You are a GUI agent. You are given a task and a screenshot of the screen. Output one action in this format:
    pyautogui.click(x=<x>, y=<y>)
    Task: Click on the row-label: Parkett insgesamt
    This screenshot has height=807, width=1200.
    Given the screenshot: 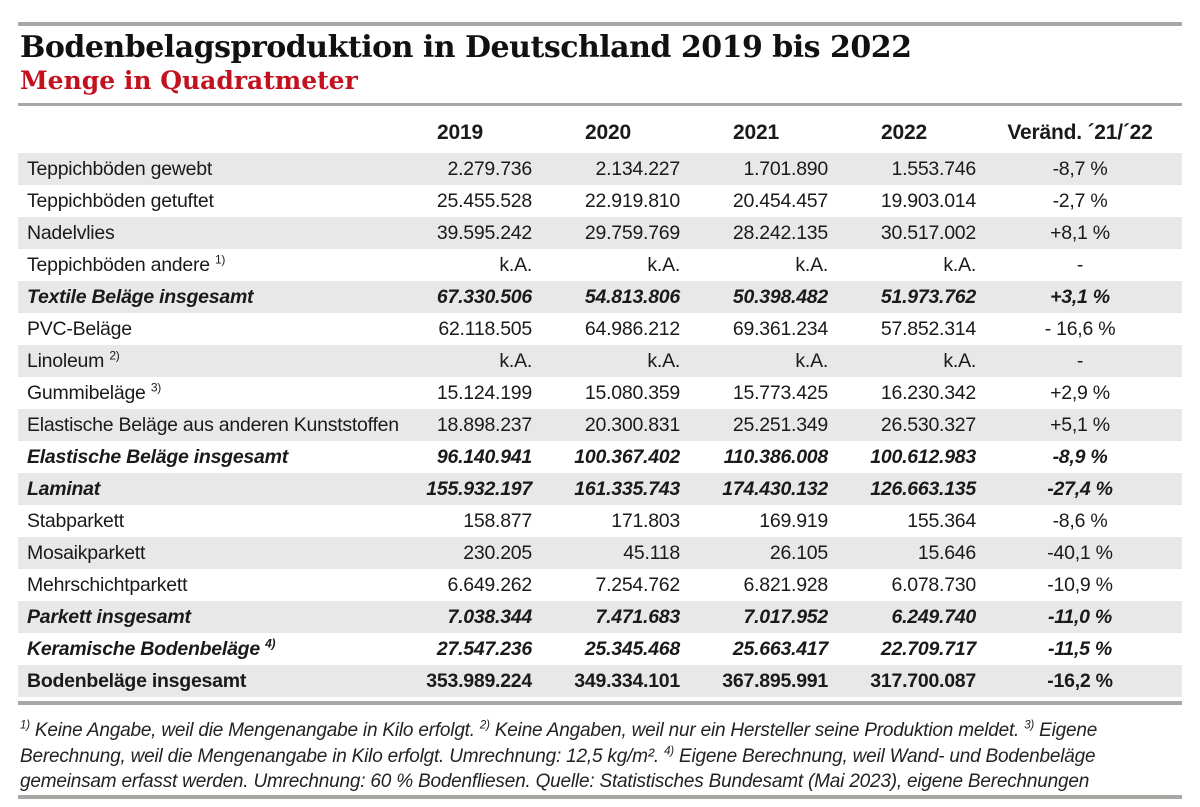 What is the action you would take?
    pyautogui.click(x=109, y=616)
    